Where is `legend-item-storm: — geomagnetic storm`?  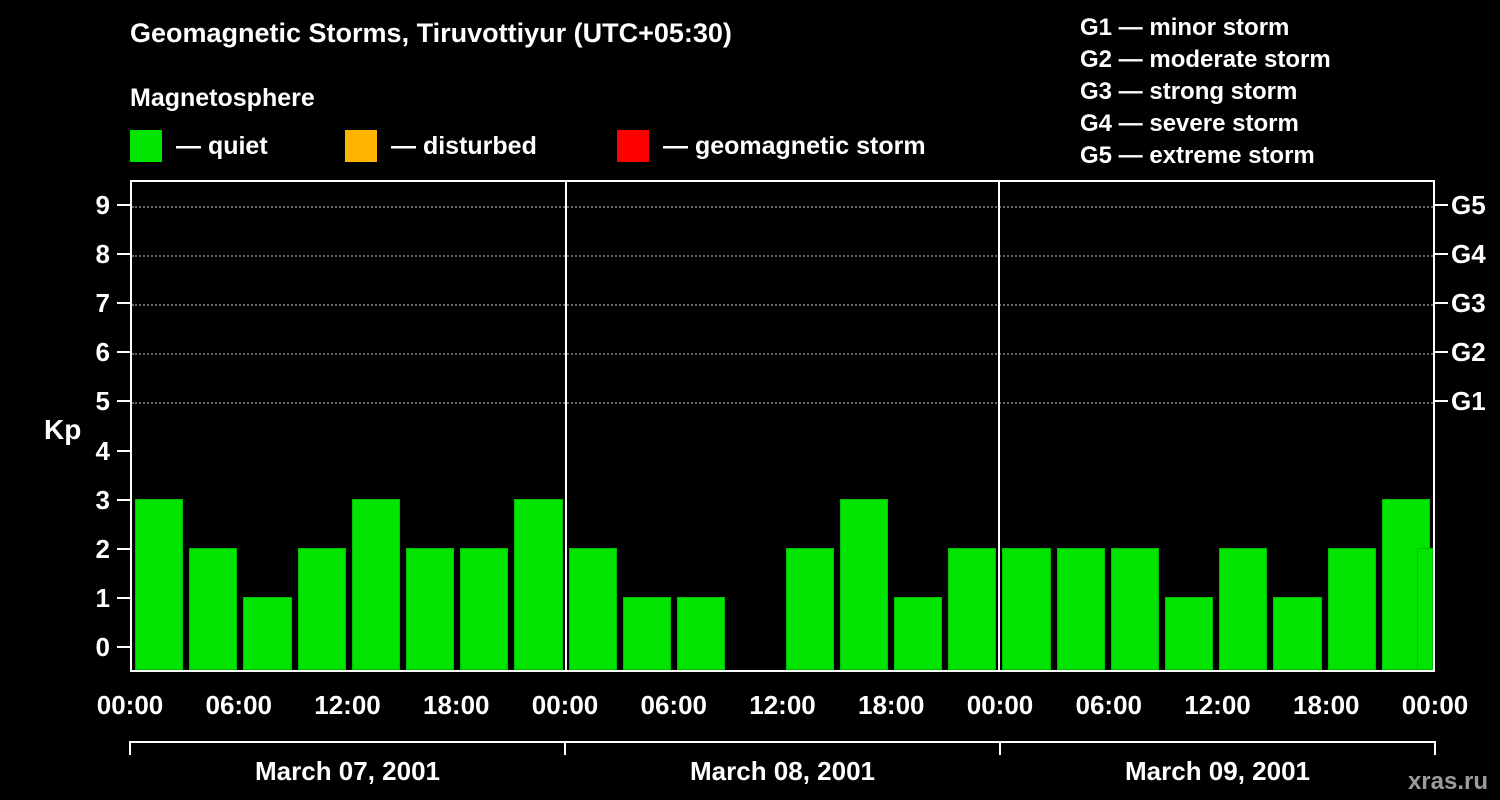 legend-item-storm: — geomagnetic storm is located at coordinates (771, 146).